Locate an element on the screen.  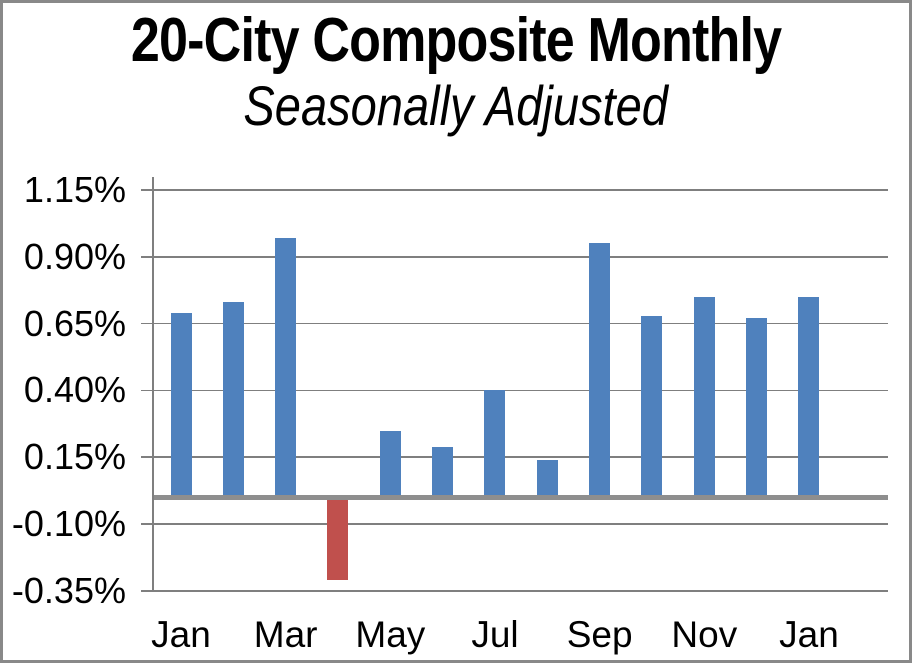
chart-subtitle-text: Seasonally Adjusted is located at coordinates (456, 105).